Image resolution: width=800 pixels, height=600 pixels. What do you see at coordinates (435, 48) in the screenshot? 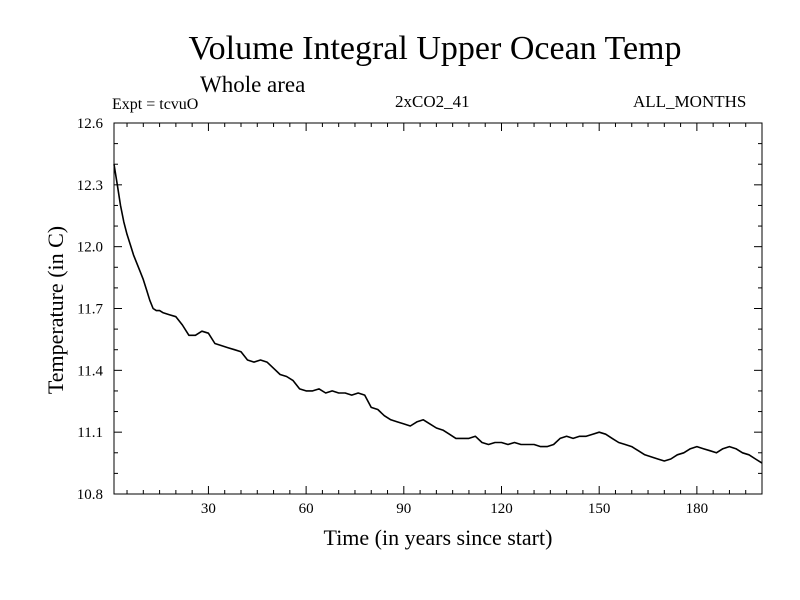
I see `chart-title: Volume Integral Upper Ocean Temp` at bounding box center [435, 48].